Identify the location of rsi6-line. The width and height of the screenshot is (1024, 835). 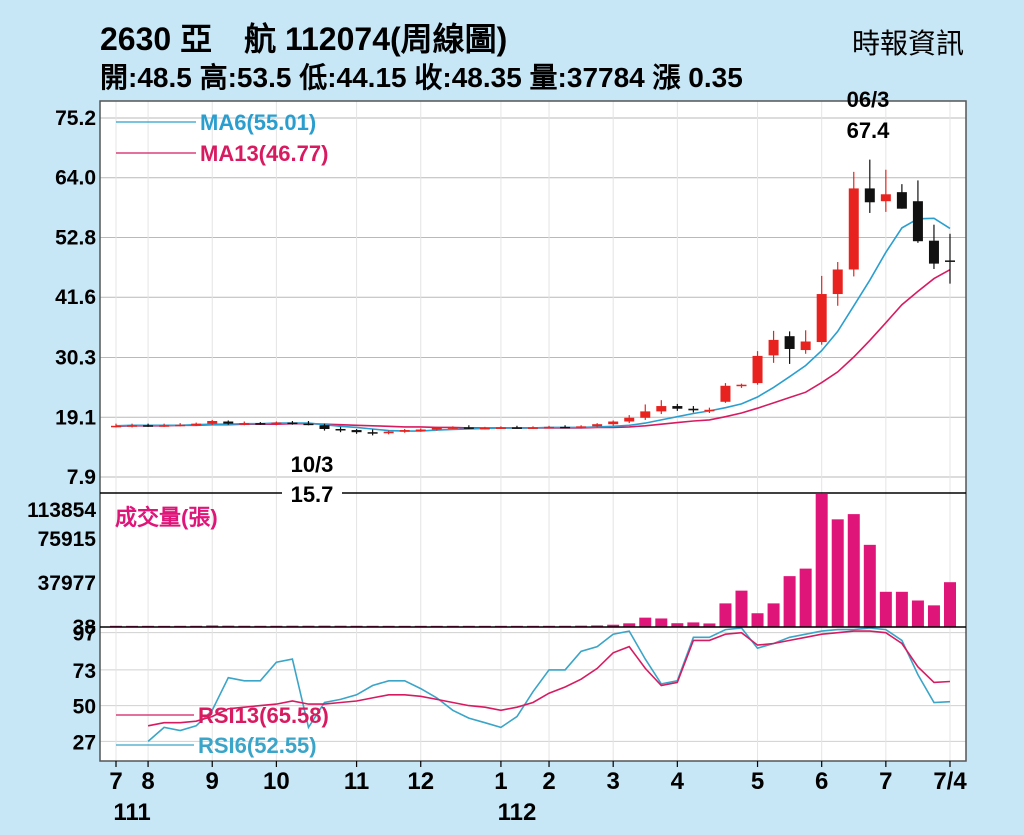
(549, 685).